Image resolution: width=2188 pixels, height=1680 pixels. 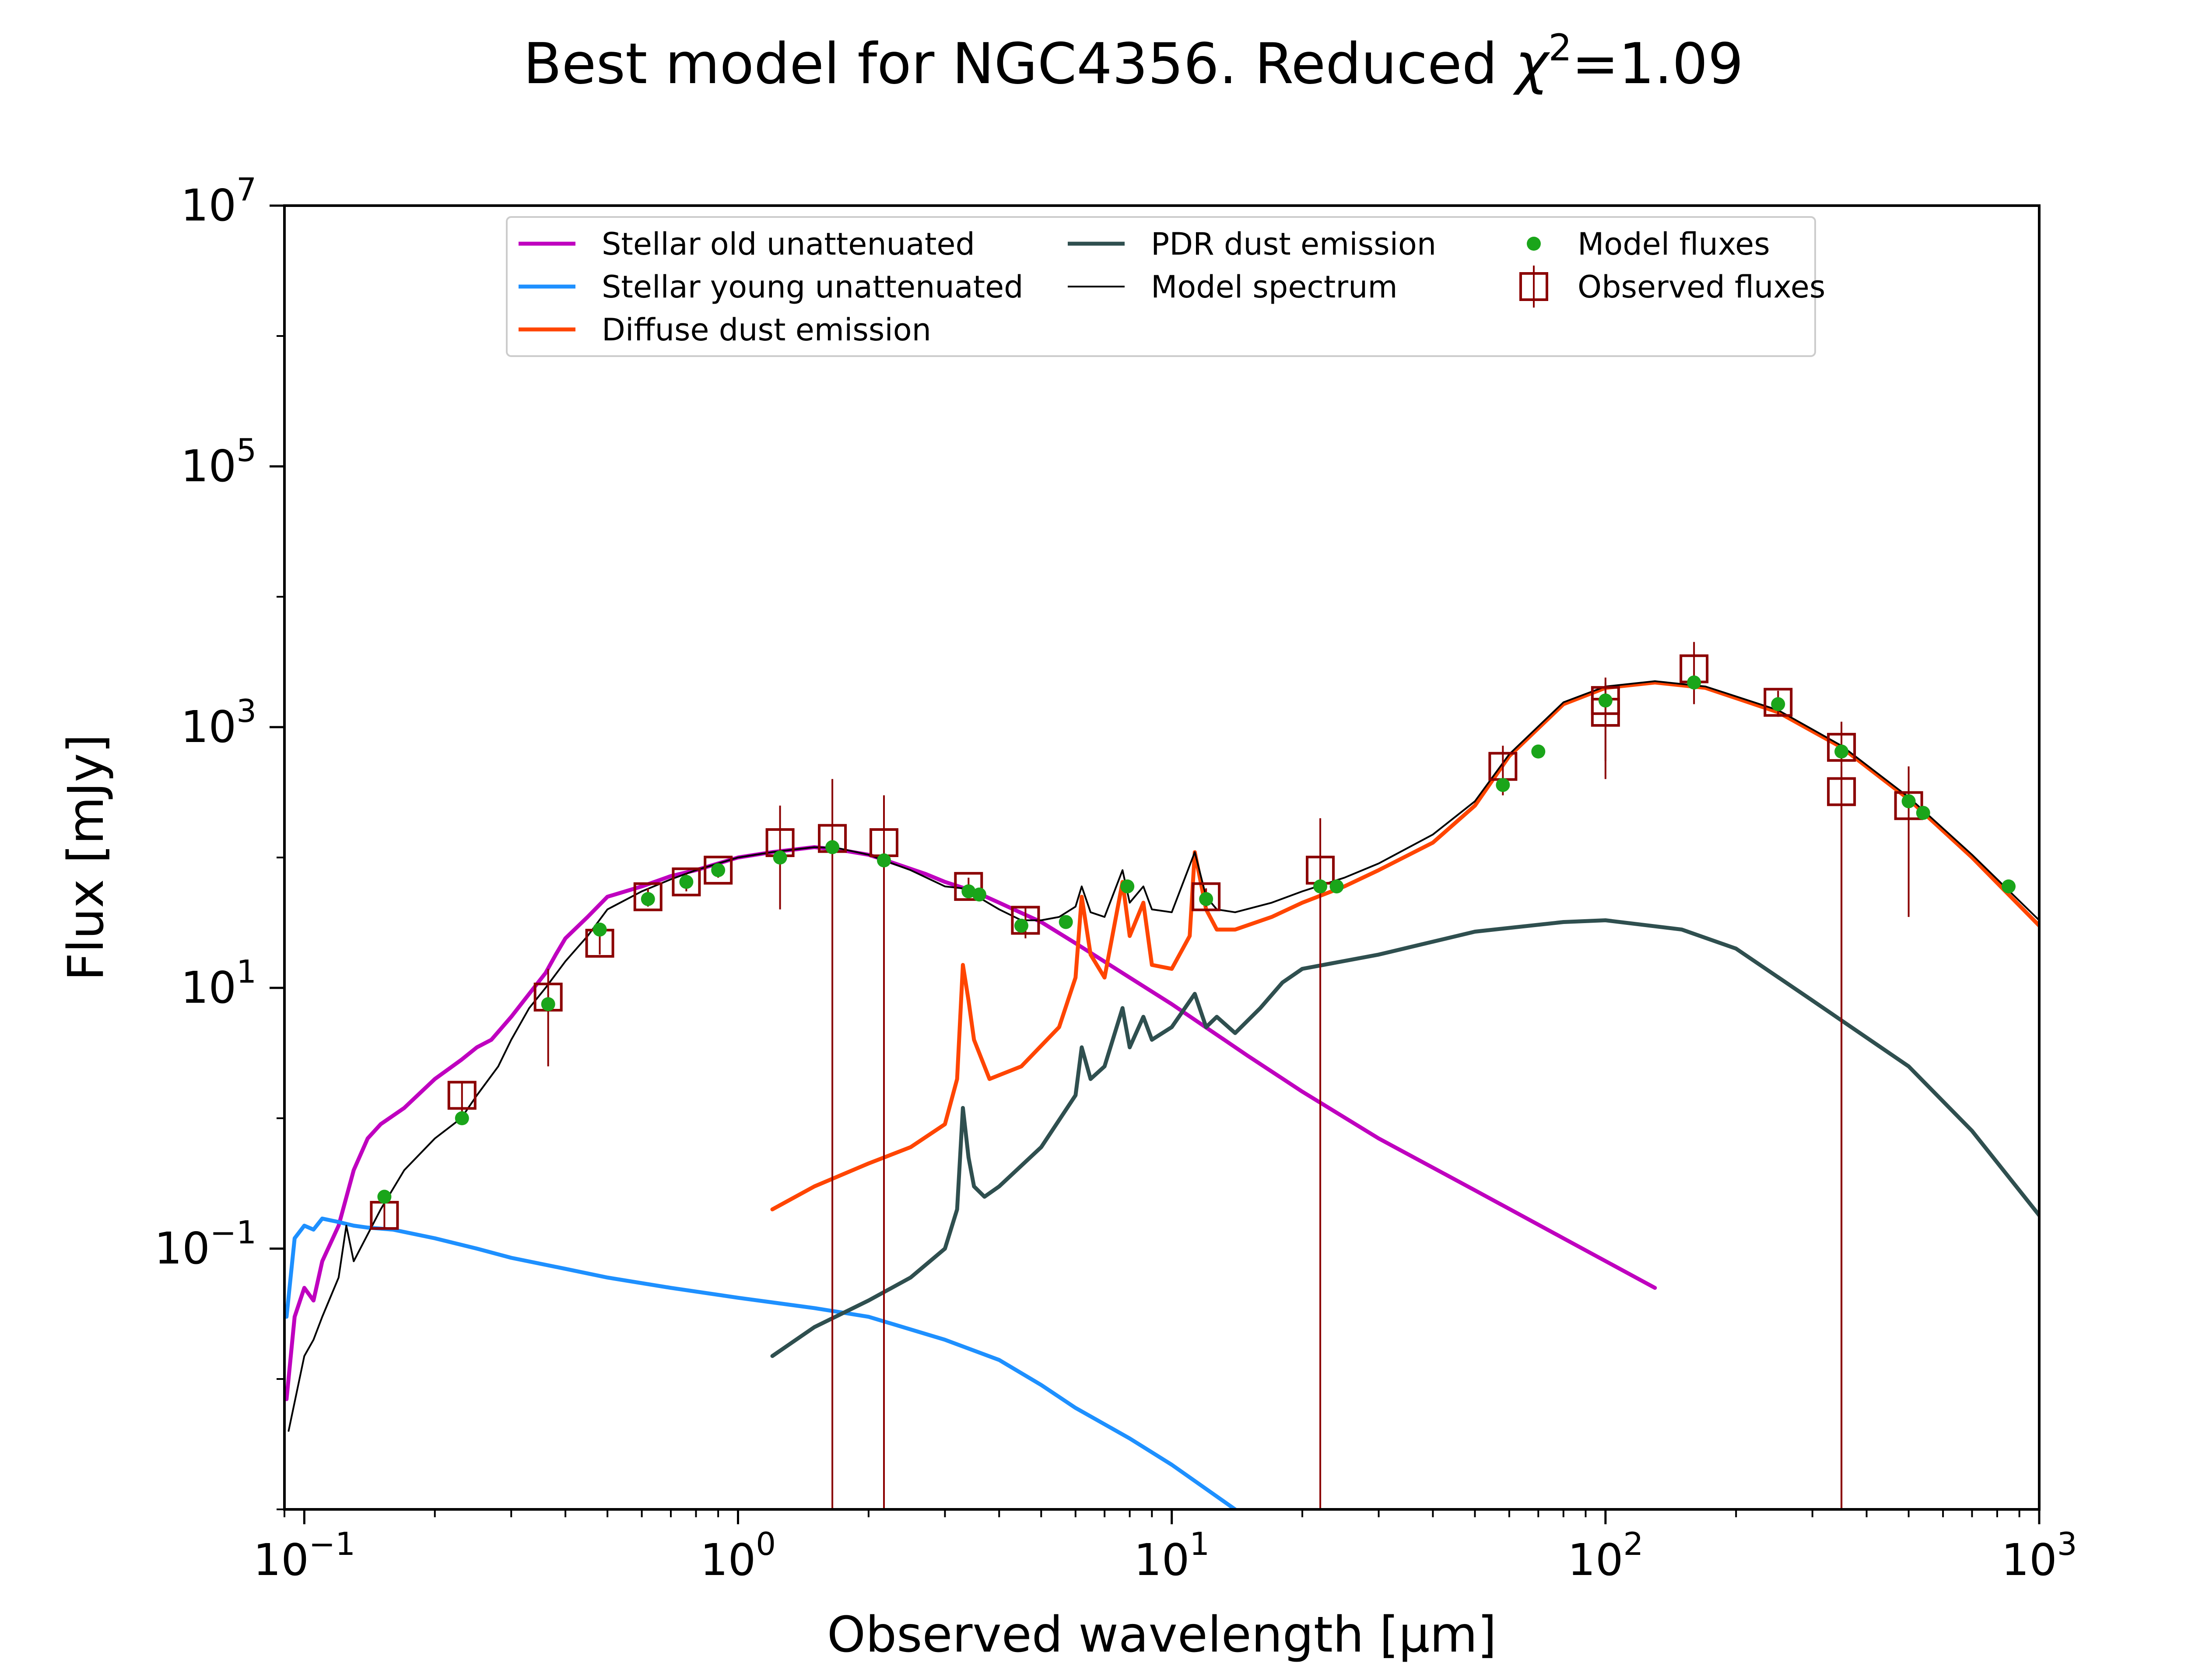 What do you see at coordinates (1162, 1634) in the screenshot?
I see `x-axis-label: Observed wavelength [μm]` at bounding box center [1162, 1634].